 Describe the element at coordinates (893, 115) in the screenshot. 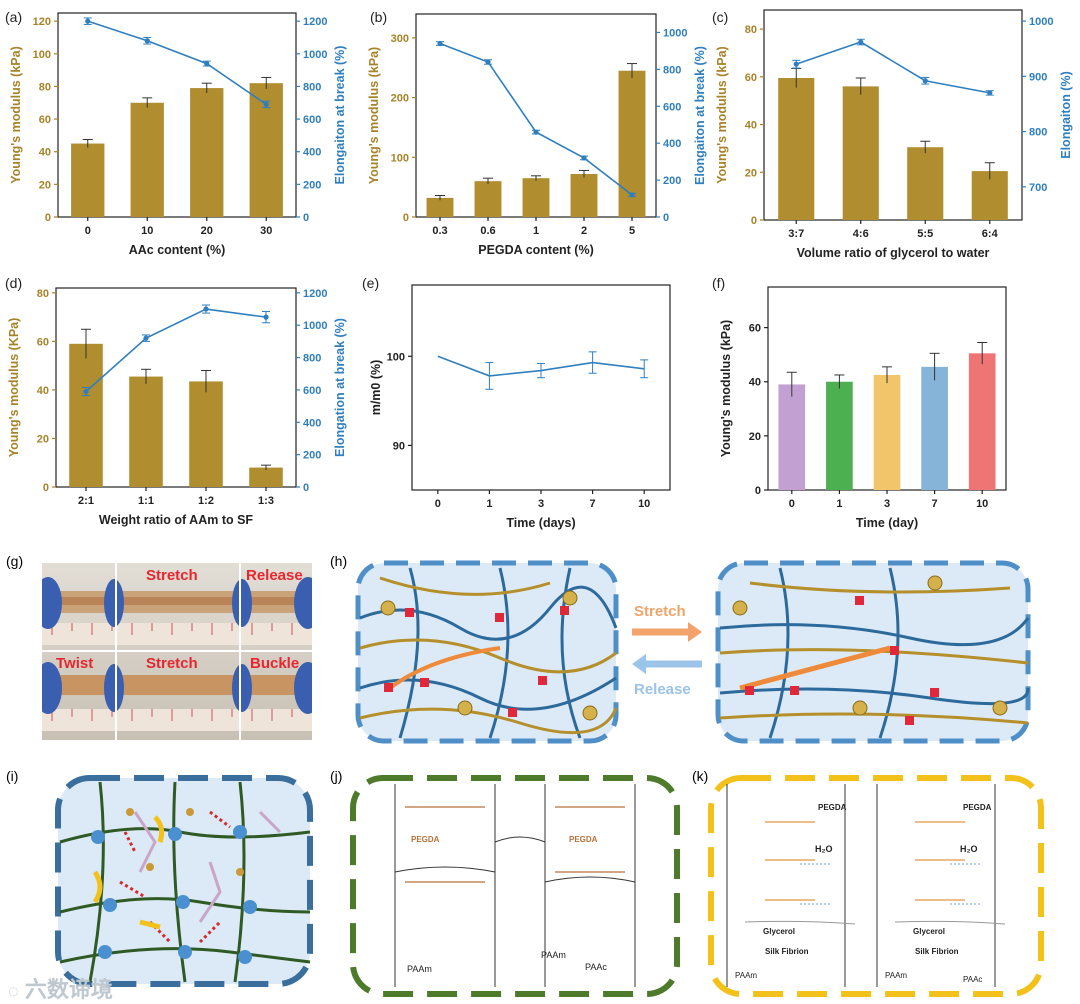

I see `plot-frame-c` at that location.